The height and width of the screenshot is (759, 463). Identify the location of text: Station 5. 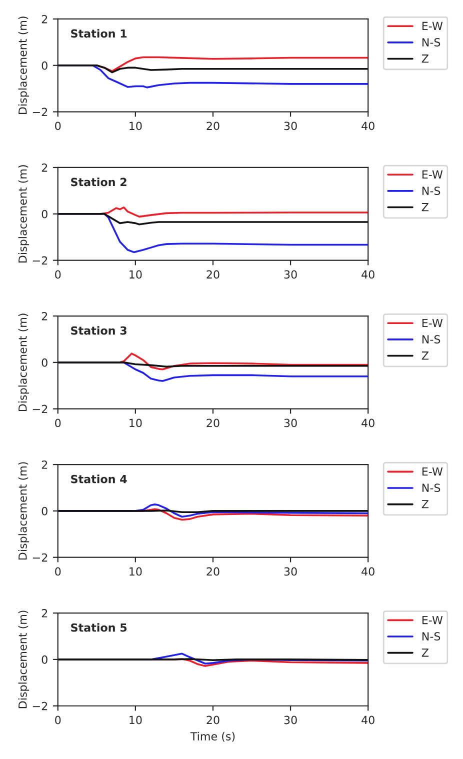
(99, 627).